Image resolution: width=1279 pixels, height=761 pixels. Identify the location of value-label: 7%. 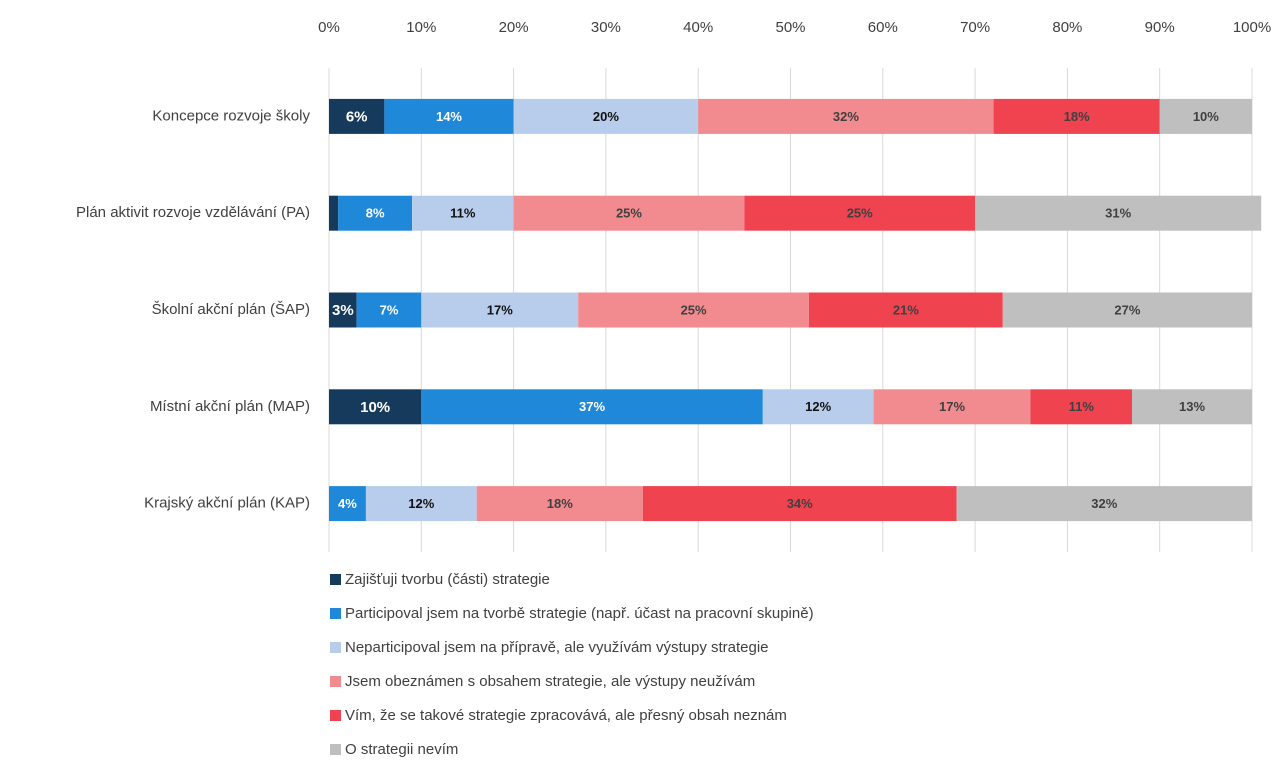
(389, 309).